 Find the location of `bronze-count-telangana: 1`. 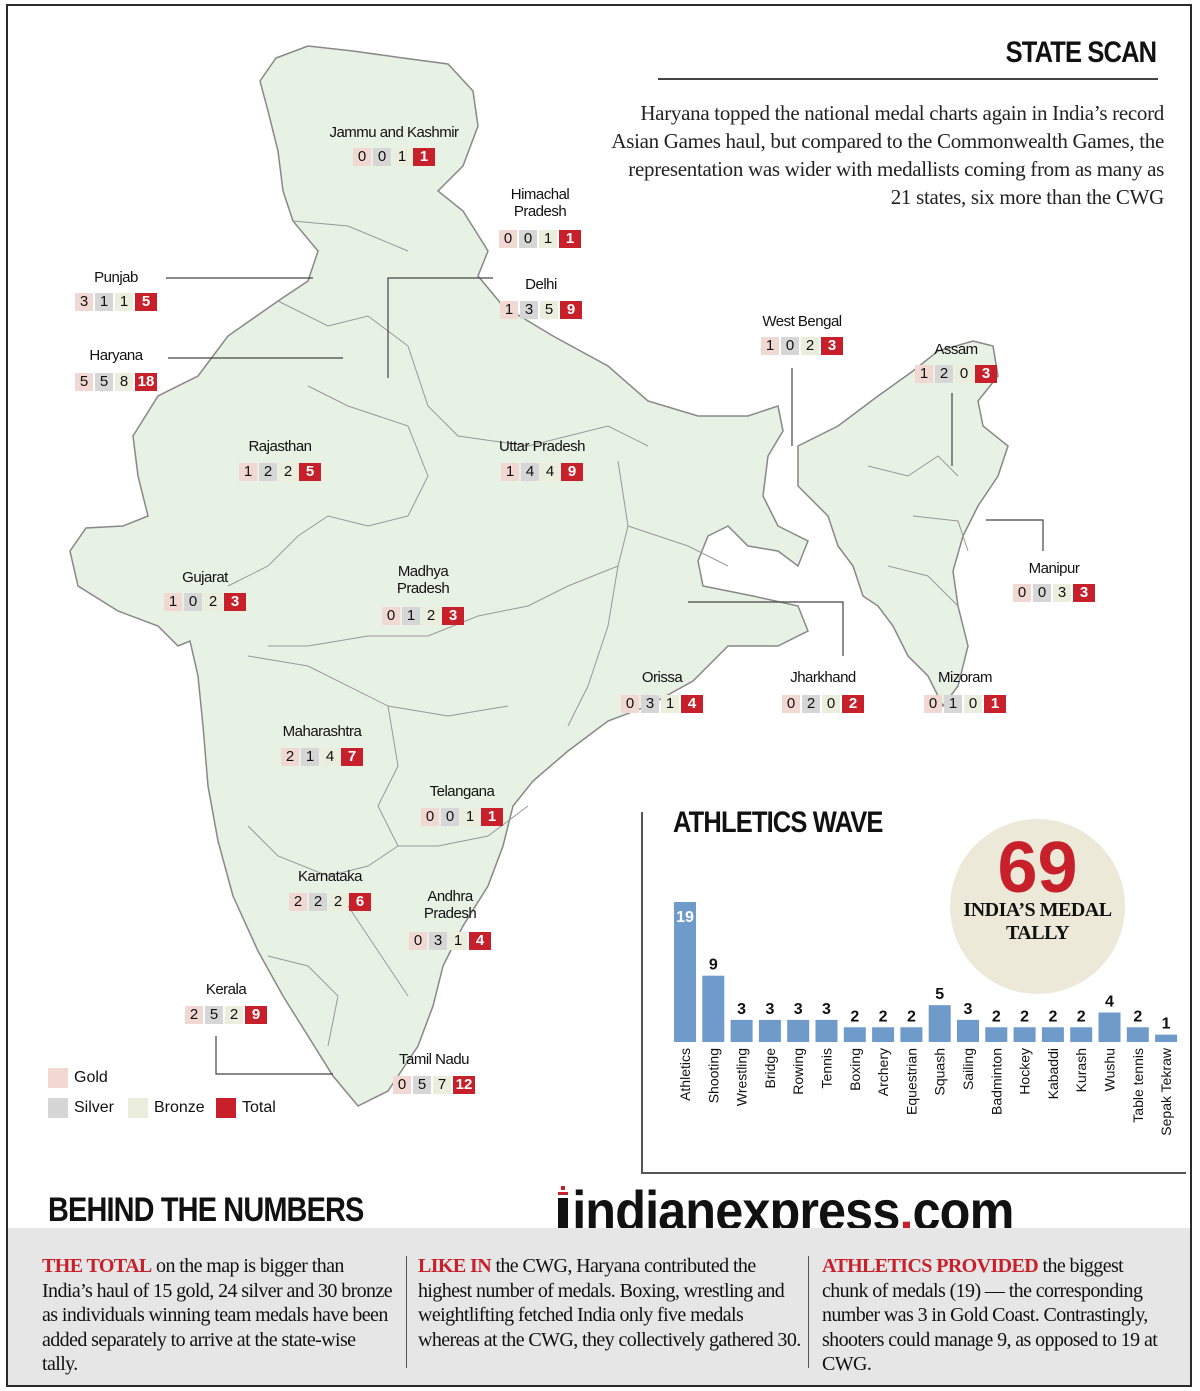

bronze-count-telangana: 1 is located at coordinates (470, 817).